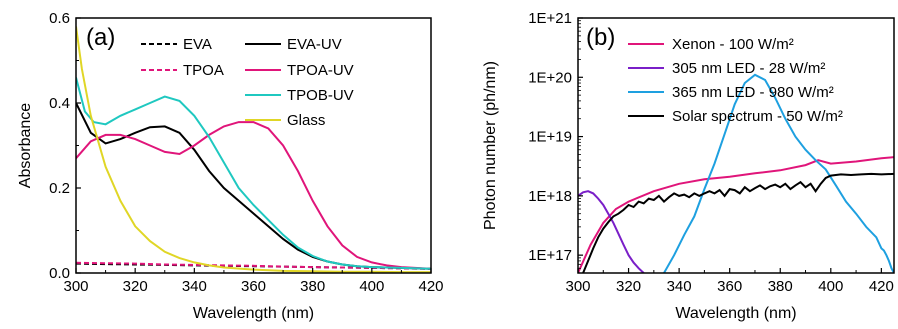  Describe the element at coordinates (320, 70) in the screenshot. I see `legend-label: TPOA-UV` at that location.